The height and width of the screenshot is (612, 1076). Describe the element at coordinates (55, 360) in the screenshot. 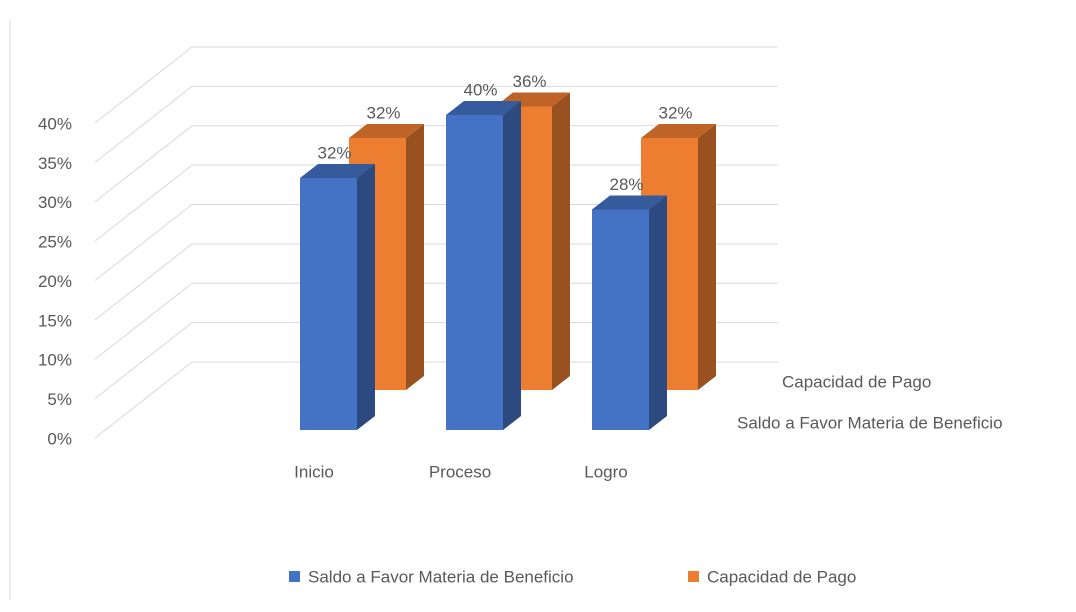

I see `y-tick-label: 10%` at that location.